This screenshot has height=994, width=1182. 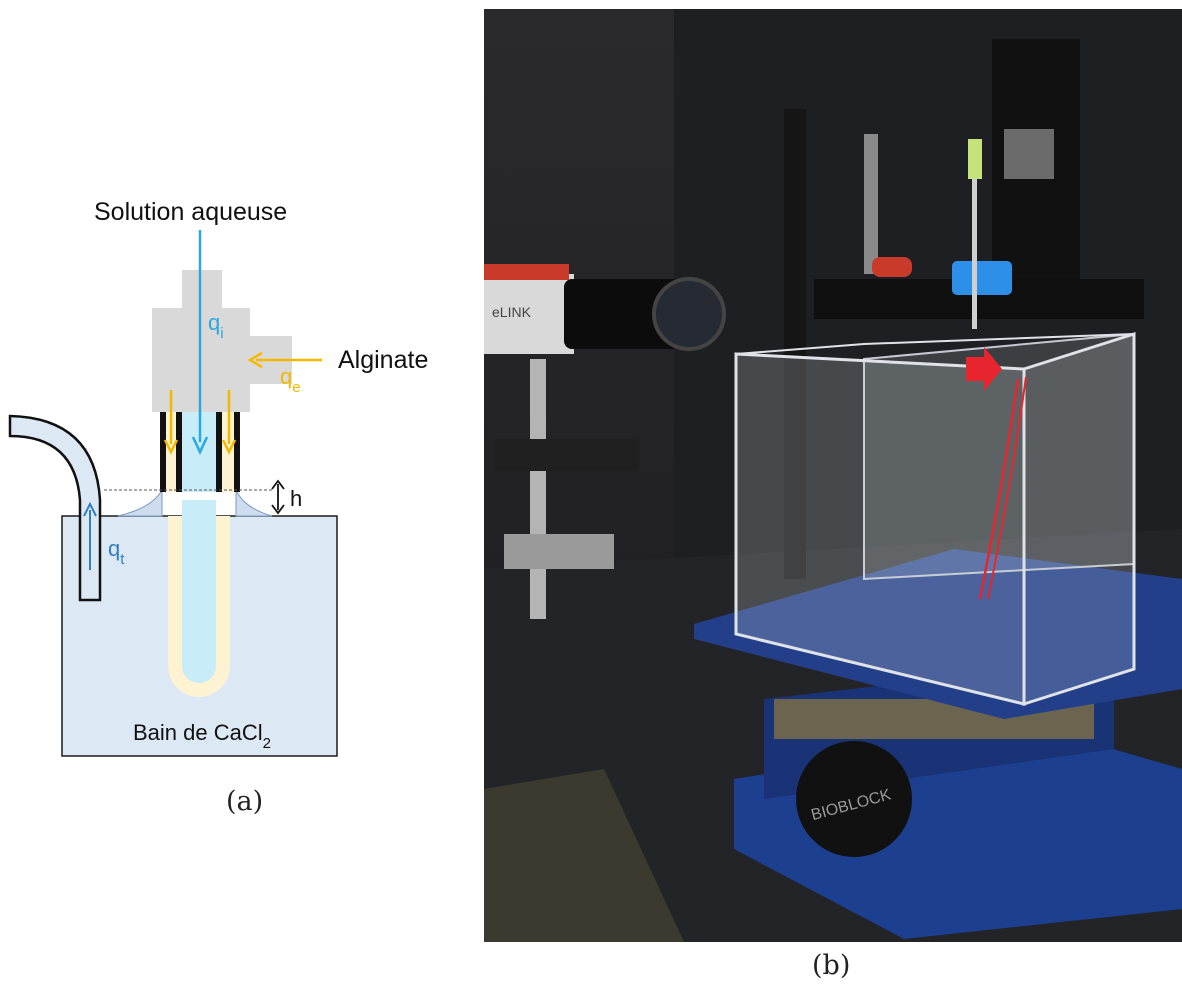 I want to click on outlet-tube, so click(x=55, y=508).